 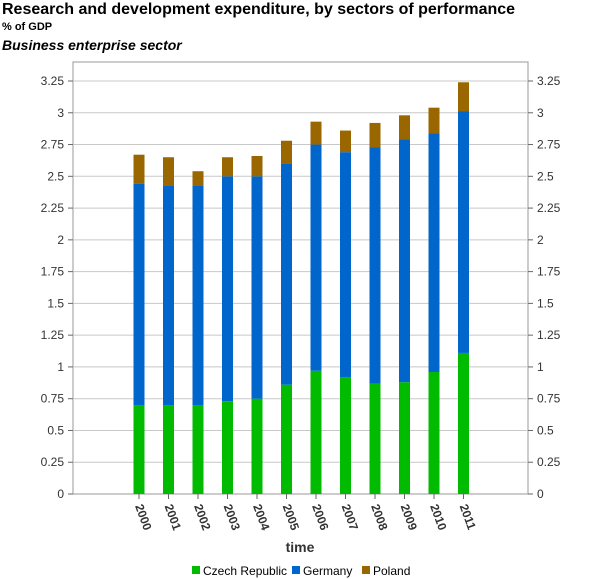 I want to click on bar-germany-2002, so click(x=198, y=295).